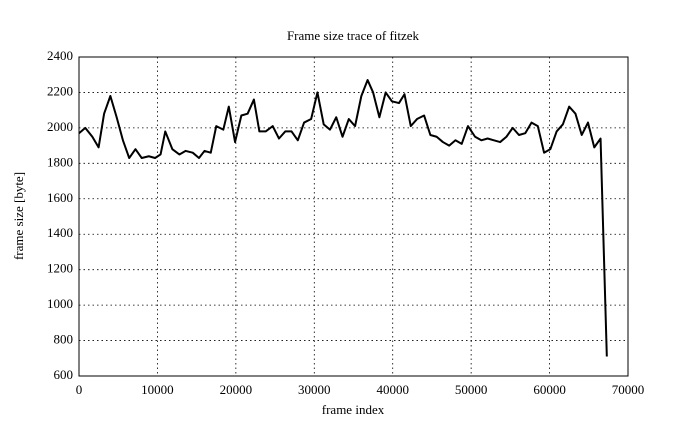 The width and height of the screenshot is (695, 429). I want to click on y-tick-label: 1800, so click(60, 161).